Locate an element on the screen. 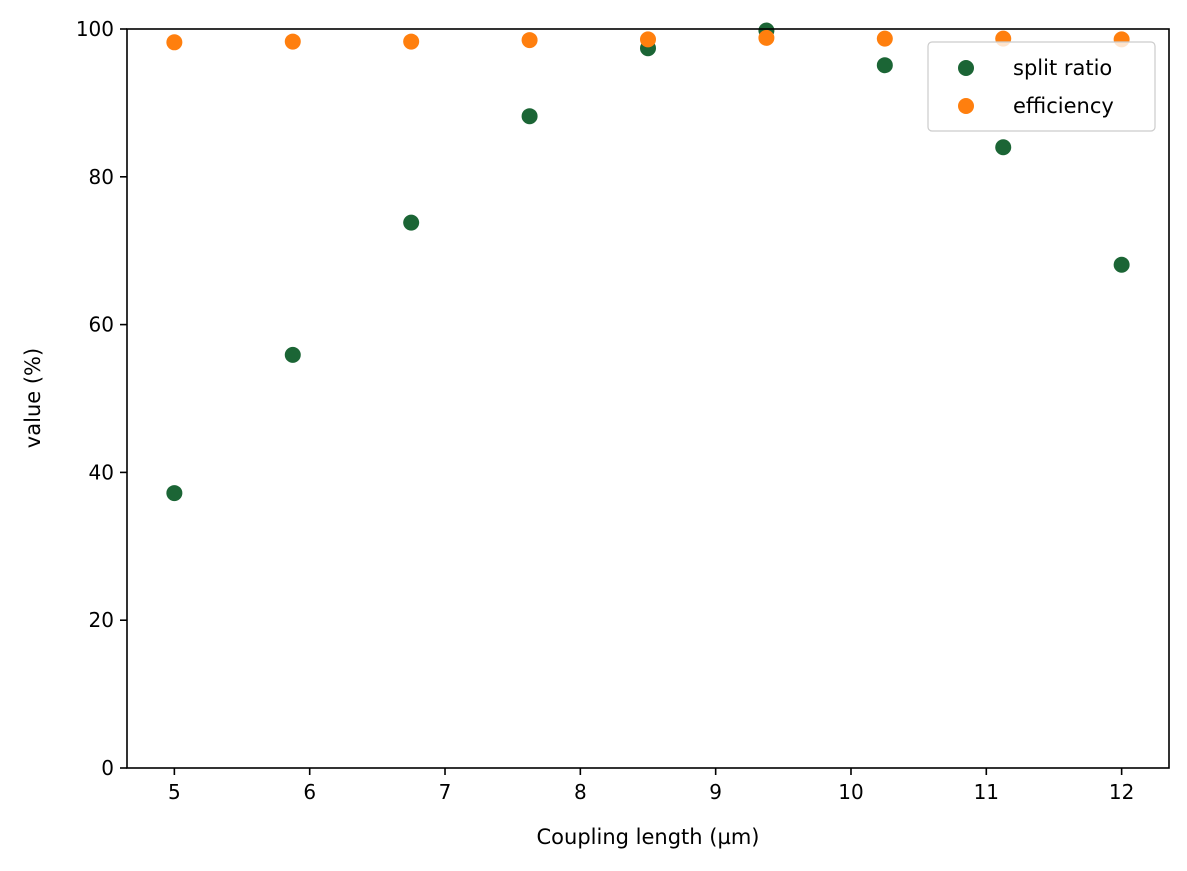 This screenshot has width=1187, height=871. x-axis-ticks: 5 6 7 8 9 10 11 12 is located at coordinates (651, 786).